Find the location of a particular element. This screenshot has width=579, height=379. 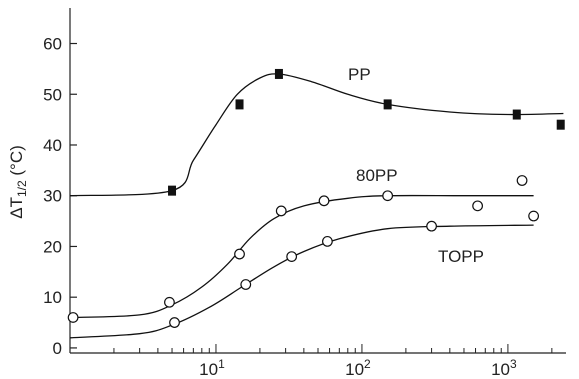

series-labels: PP 80PP TOPP is located at coordinates (416, 165).